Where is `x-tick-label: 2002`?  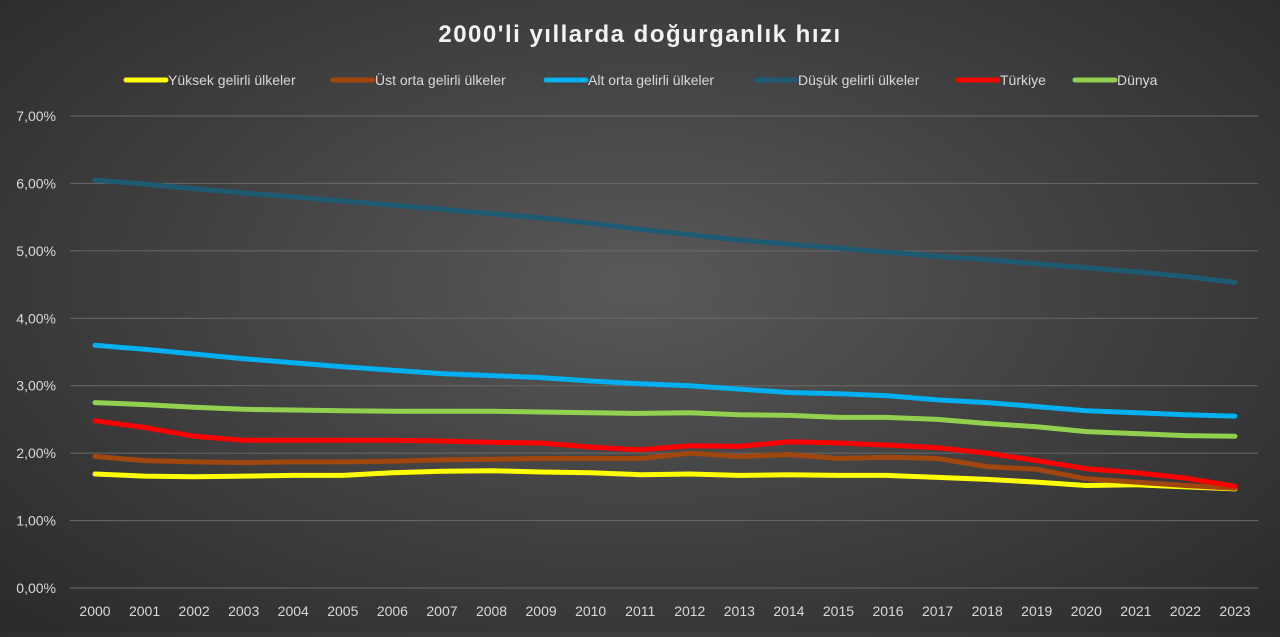 x-tick-label: 2002 is located at coordinates (194, 611).